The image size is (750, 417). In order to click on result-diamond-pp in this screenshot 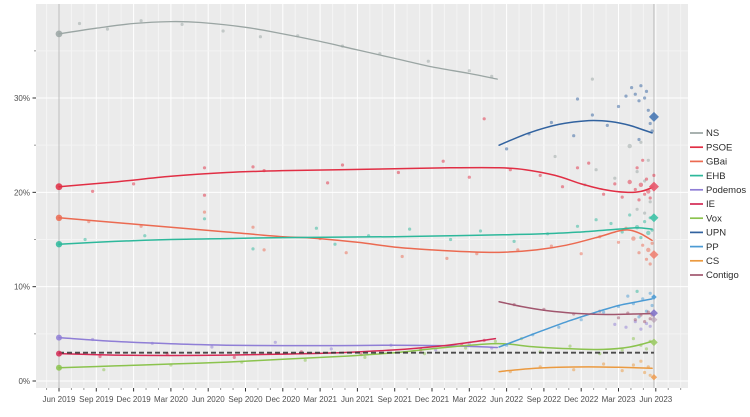, I will do `click(654, 297)`.